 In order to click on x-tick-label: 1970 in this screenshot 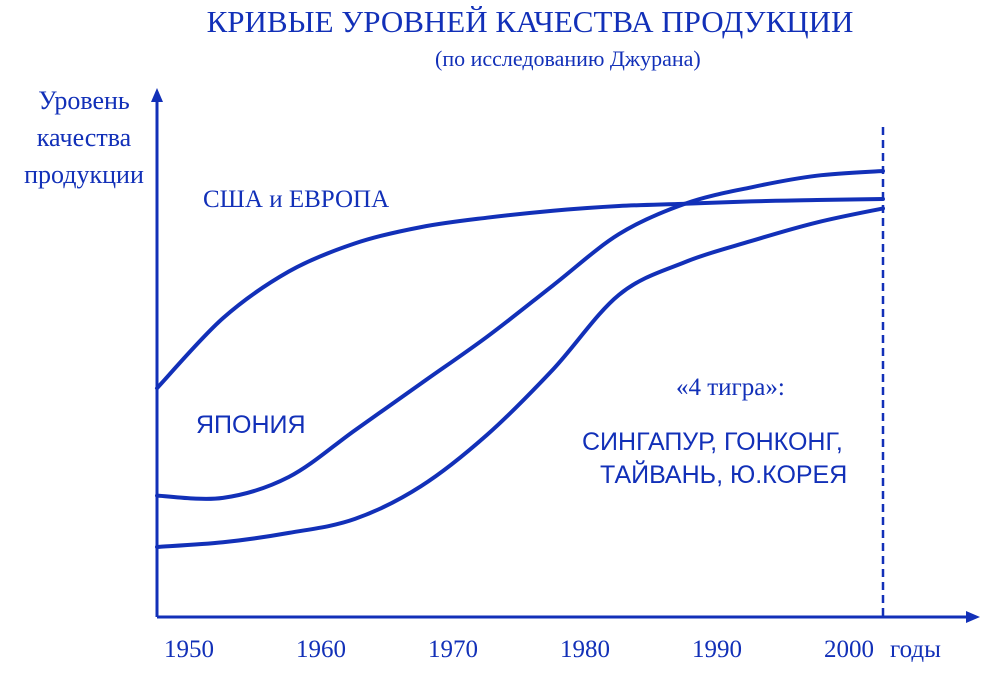, I will do `click(453, 649)`.